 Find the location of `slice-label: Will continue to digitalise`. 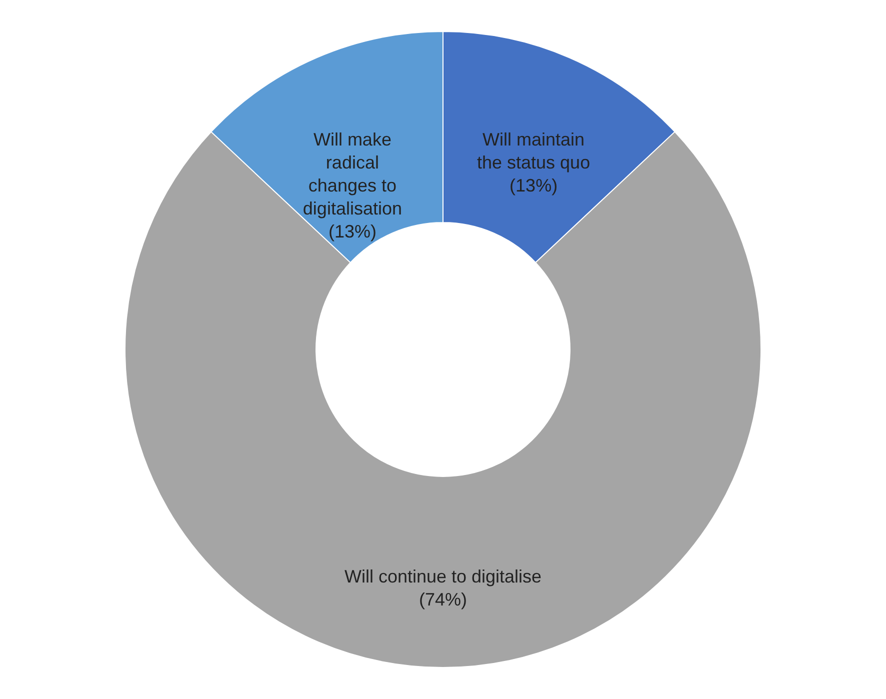

slice-label: Will continue to digitalise is located at coordinates (443, 576).